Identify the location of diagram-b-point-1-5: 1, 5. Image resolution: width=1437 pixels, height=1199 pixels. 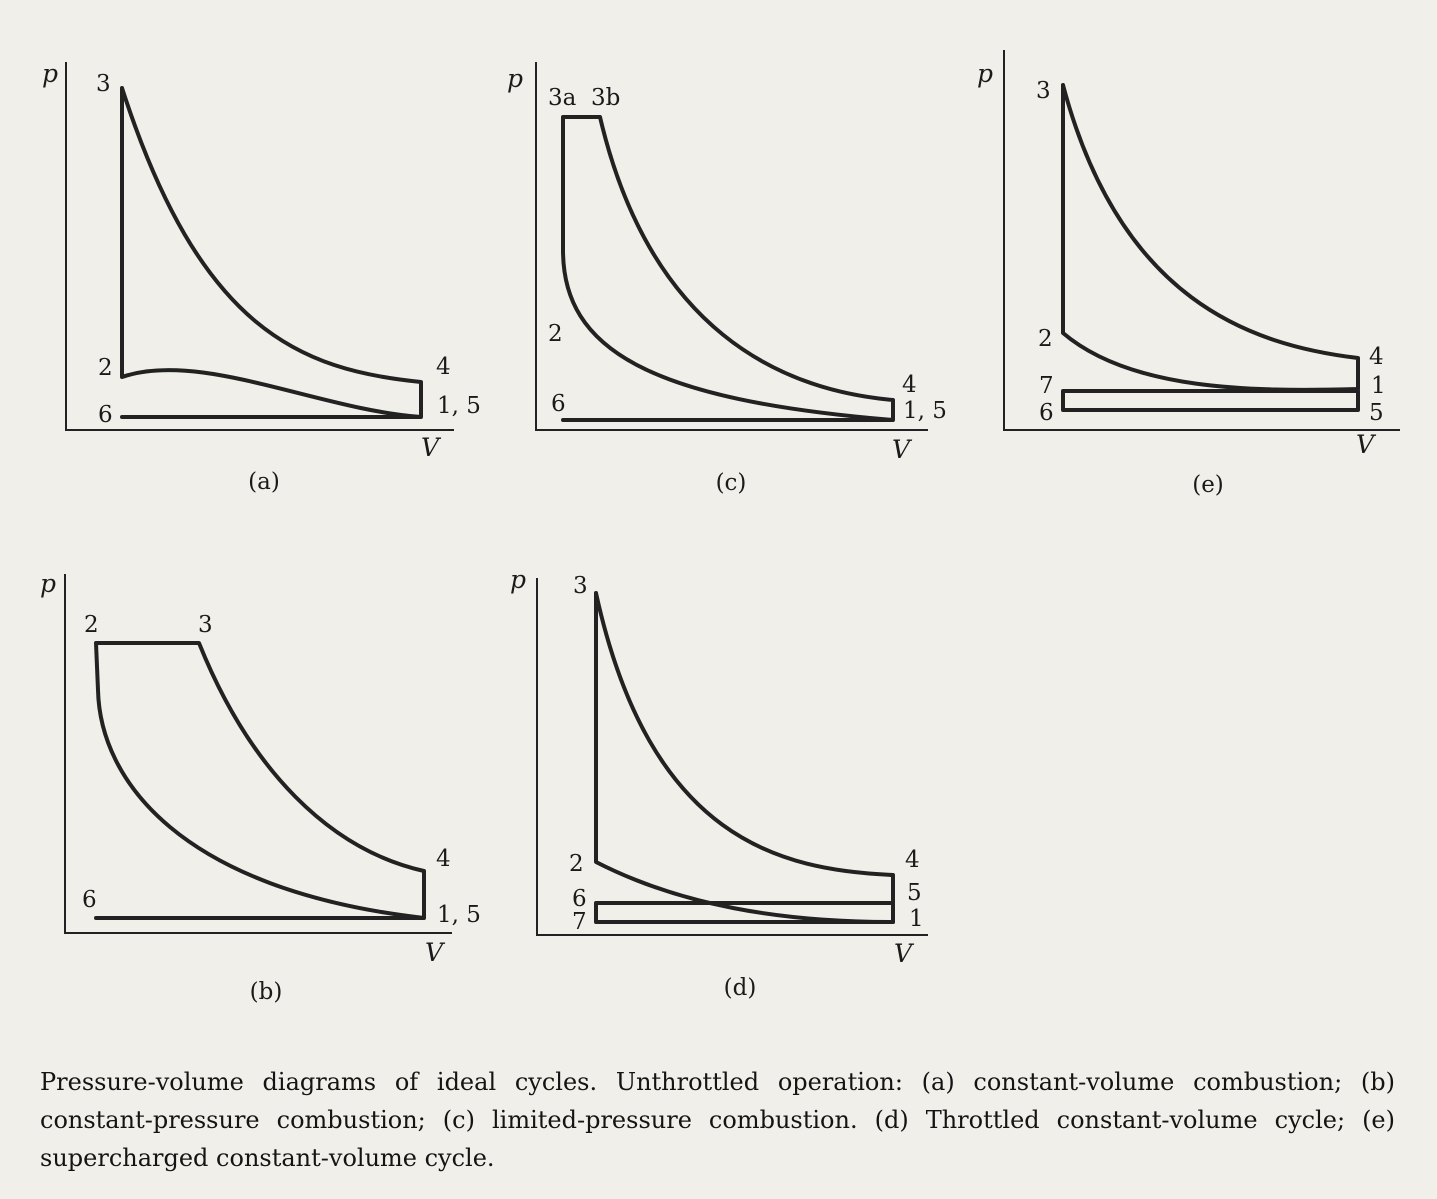
(459, 915).